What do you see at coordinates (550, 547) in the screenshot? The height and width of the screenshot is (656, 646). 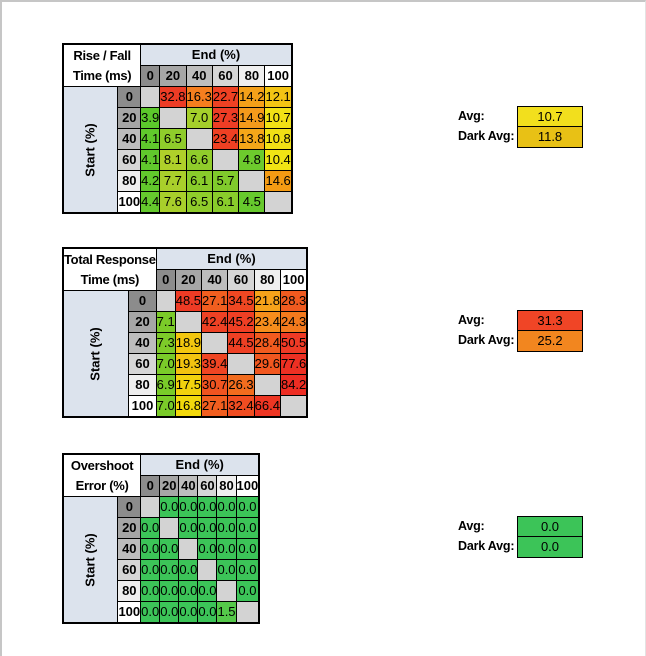 I see `dark-avg-value-box: 0.0` at bounding box center [550, 547].